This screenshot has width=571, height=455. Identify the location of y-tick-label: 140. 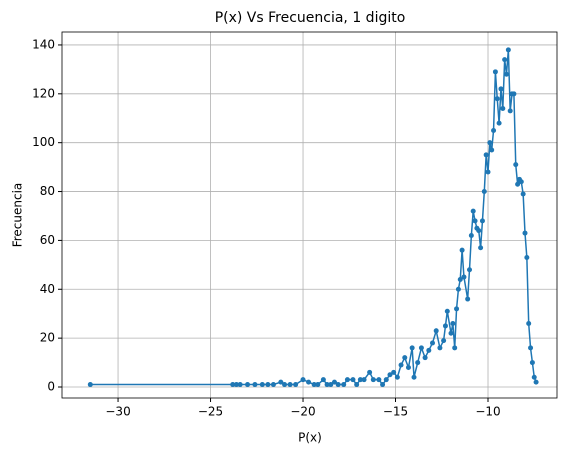
(43, 44).